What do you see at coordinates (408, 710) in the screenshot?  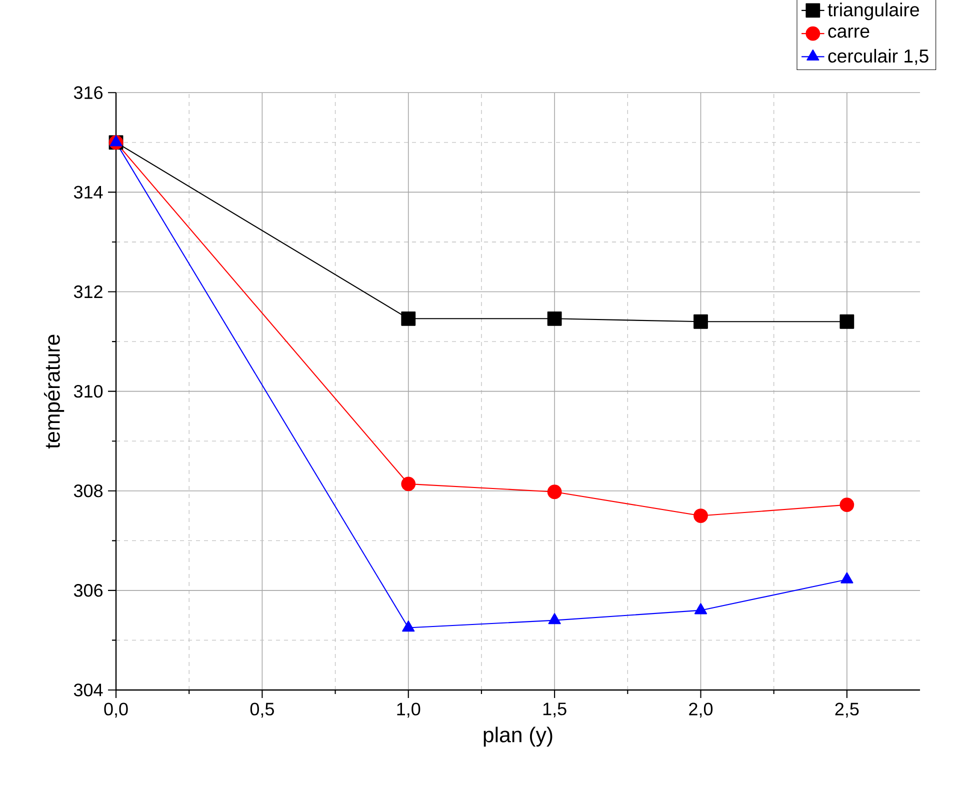 I see `x-tick-label: 1,0` at bounding box center [408, 710].